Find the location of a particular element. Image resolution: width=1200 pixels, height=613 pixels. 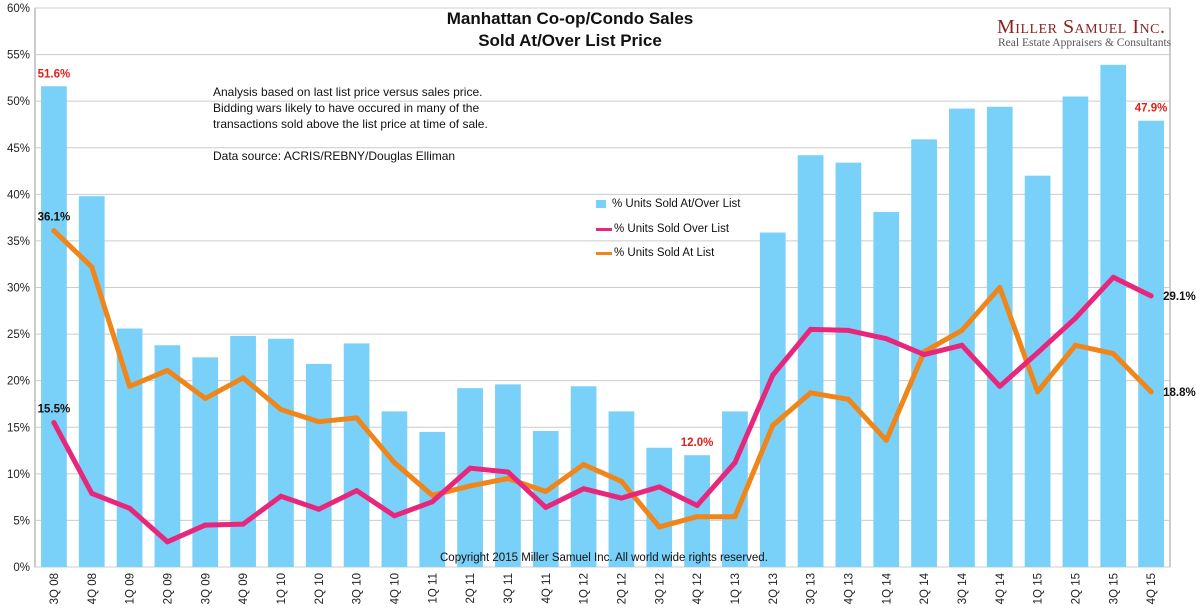

y-tick-label: 10% is located at coordinates (18, 475).